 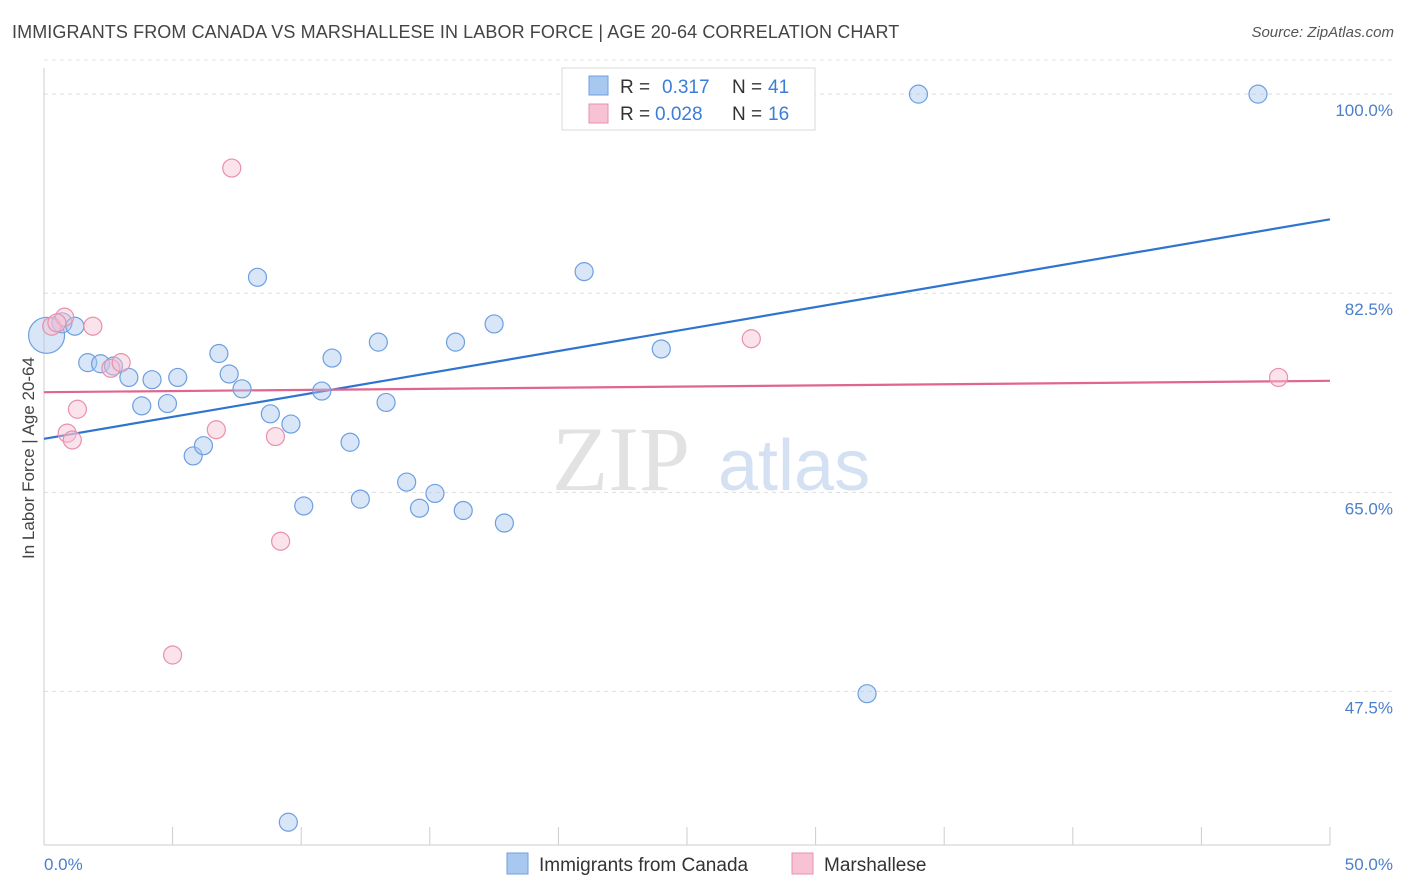 What do you see at coordinates (635, 87) in the screenshot?
I see `legend-r-label-canada: R =` at bounding box center [635, 87].